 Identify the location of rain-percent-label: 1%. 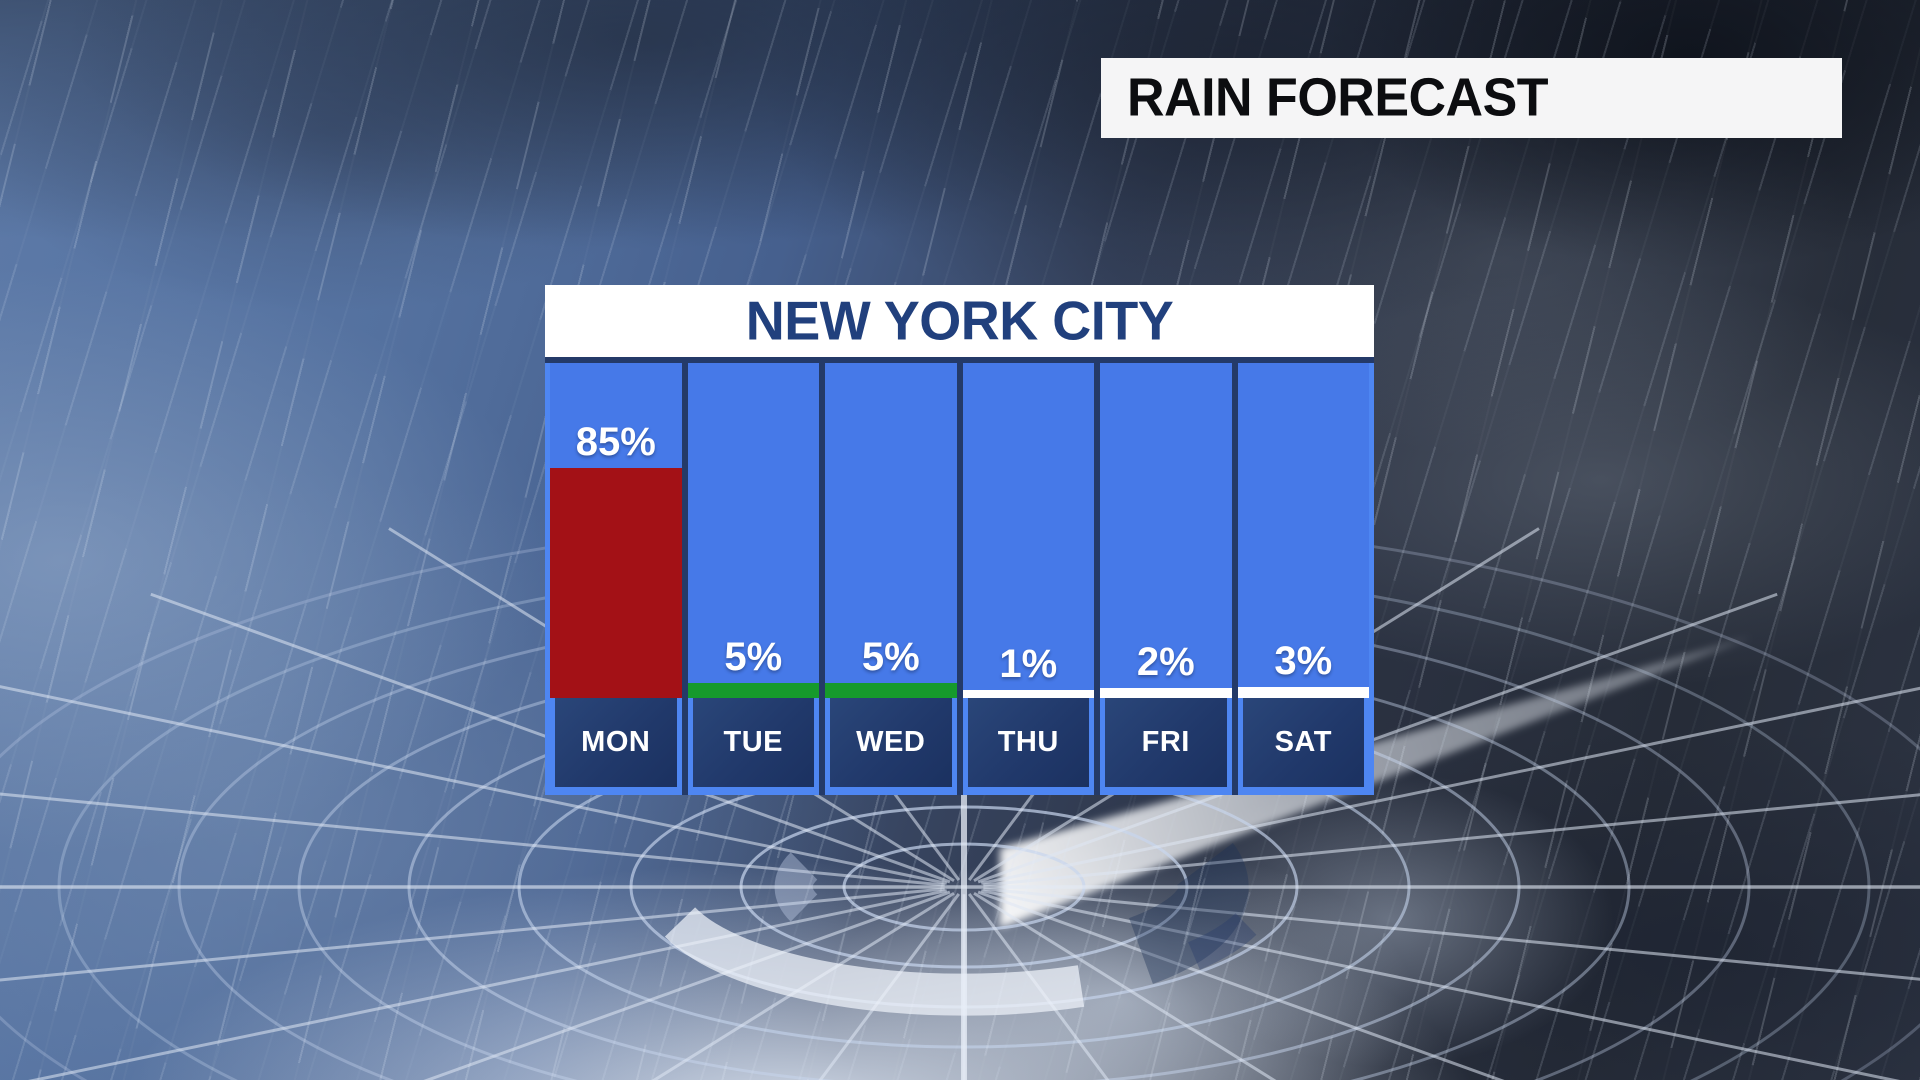
(1028, 664).